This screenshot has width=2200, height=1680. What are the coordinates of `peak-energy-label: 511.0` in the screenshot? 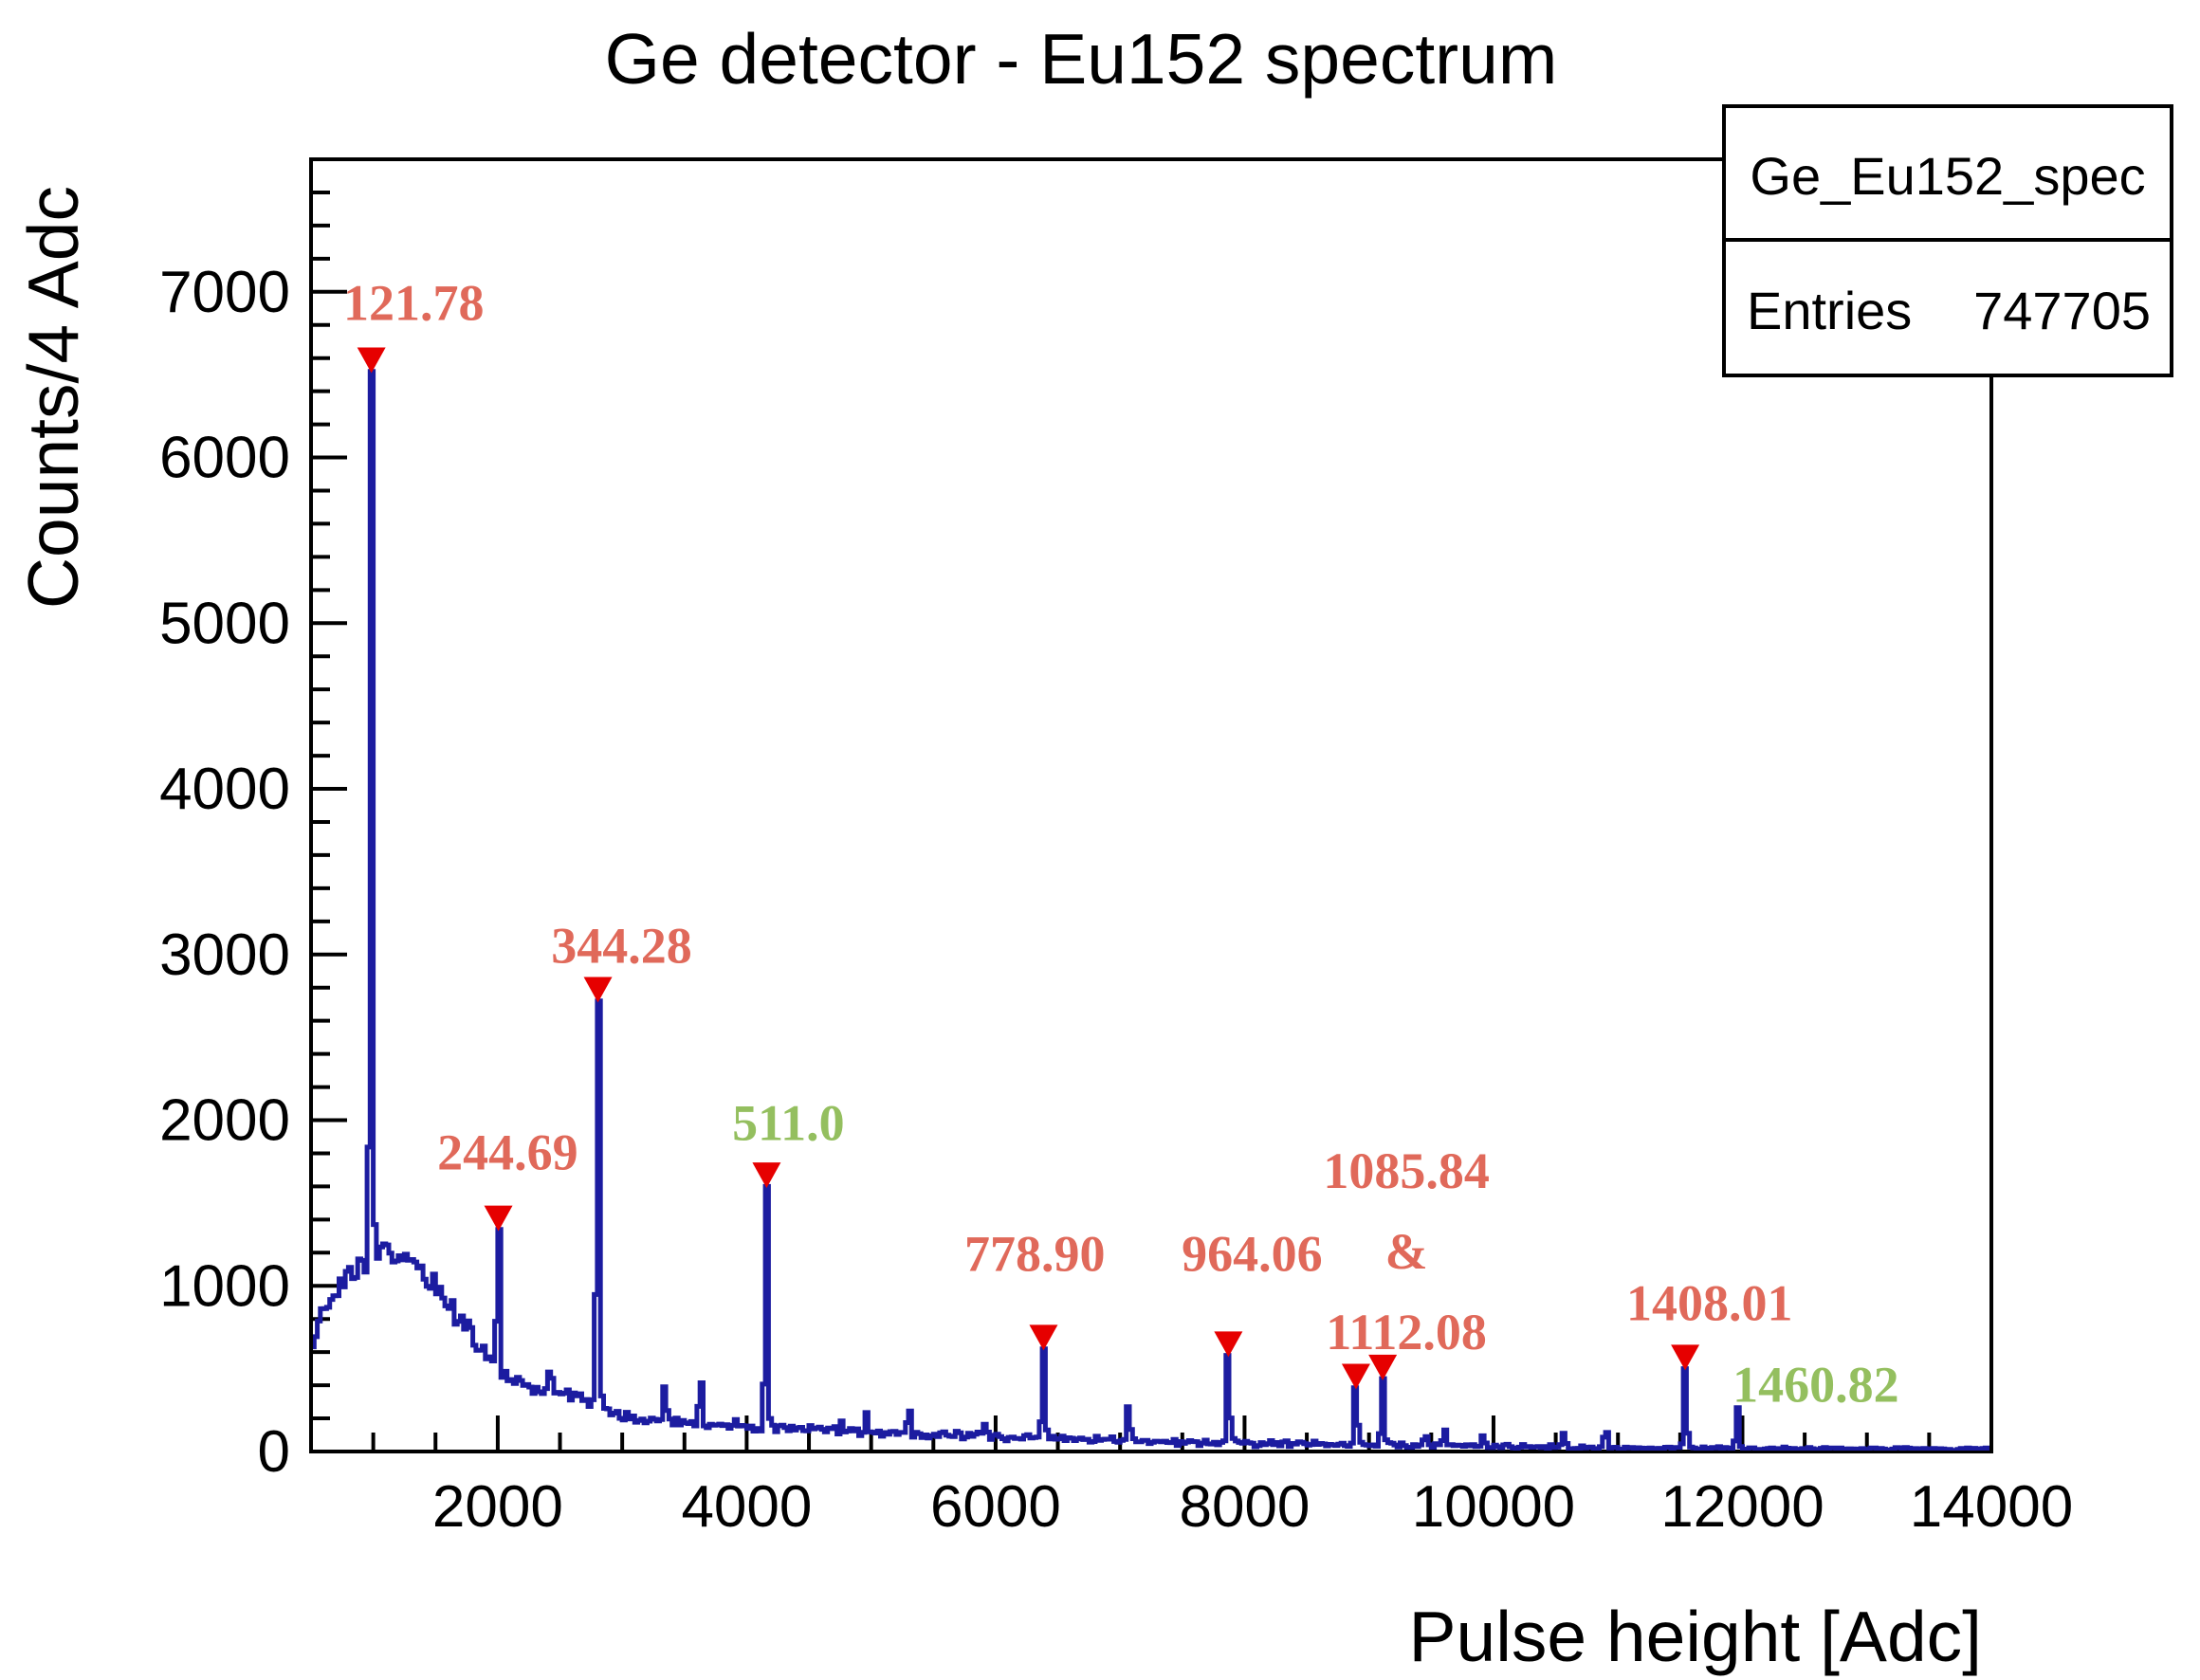 It's located at (788, 1122).